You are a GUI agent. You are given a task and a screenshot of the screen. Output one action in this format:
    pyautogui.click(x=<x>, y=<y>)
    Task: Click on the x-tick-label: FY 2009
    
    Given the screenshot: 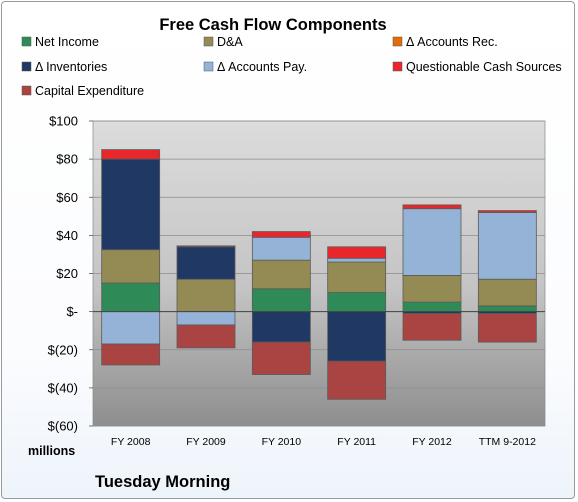 What is the action you would take?
    pyautogui.click(x=206, y=442)
    